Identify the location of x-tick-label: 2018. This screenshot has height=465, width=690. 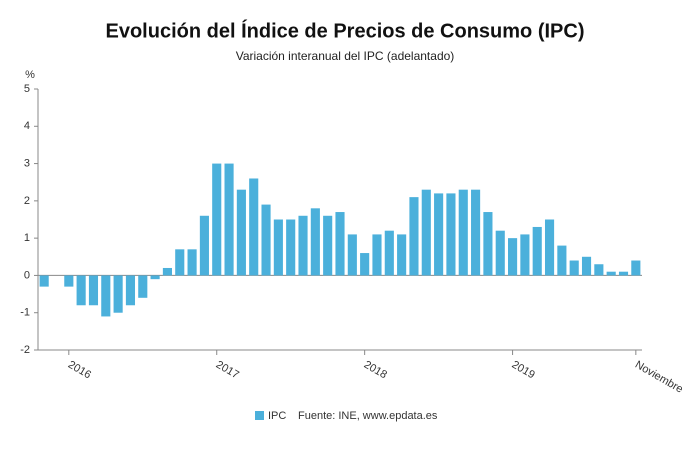
(375, 370).